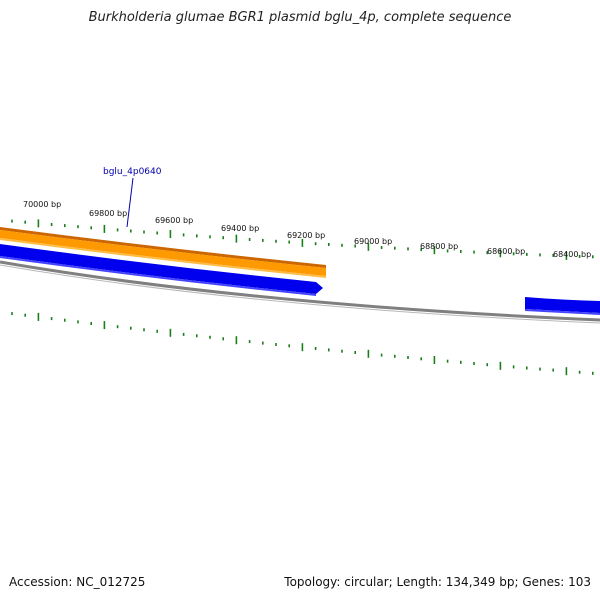  What do you see at coordinates (506, 251) in the screenshot?
I see `tick-label: 68600 bp` at bounding box center [506, 251].